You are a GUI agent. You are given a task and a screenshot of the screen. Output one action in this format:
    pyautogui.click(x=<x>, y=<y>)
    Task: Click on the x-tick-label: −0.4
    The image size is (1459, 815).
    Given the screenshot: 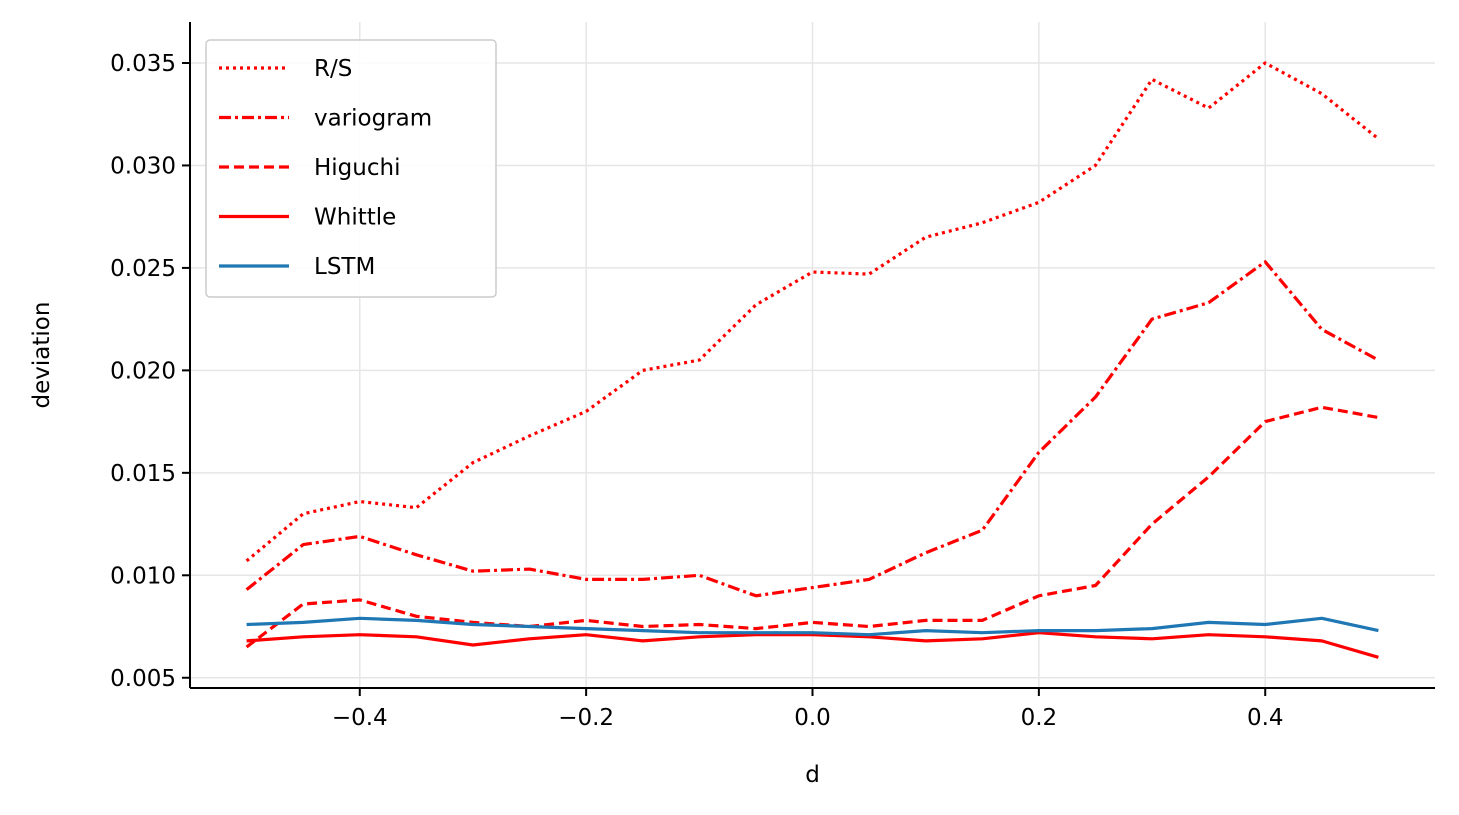 What is the action you would take?
    pyautogui.click(x=360, y=718)
    